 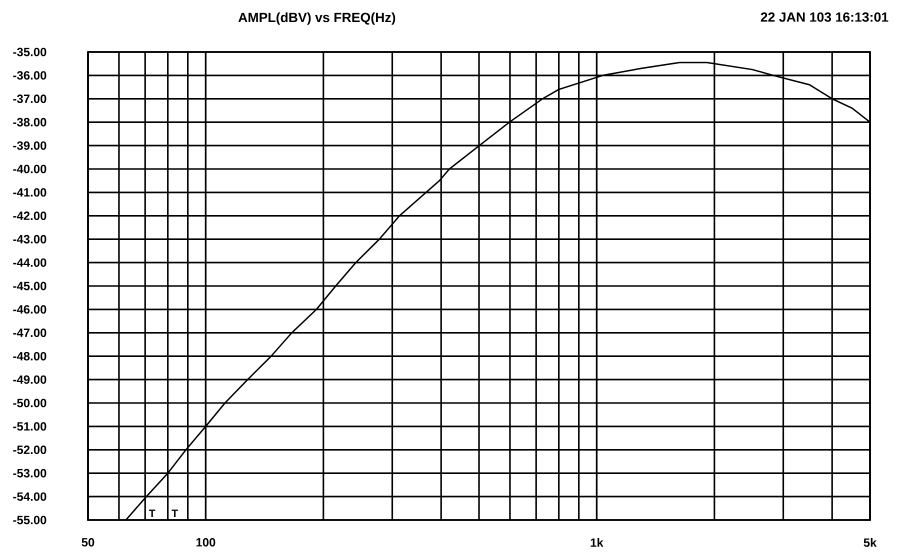 What do you see at coordinates (29, 145) in the screenshot?
I see `y-tick-label: -39.00` at bounding box center [29, 145].